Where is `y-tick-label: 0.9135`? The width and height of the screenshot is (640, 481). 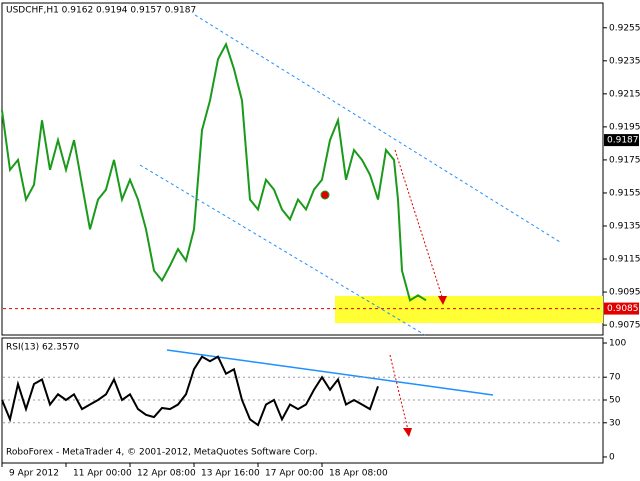
y-tick-label: 0.9135 is located at coordinates (624, 226).